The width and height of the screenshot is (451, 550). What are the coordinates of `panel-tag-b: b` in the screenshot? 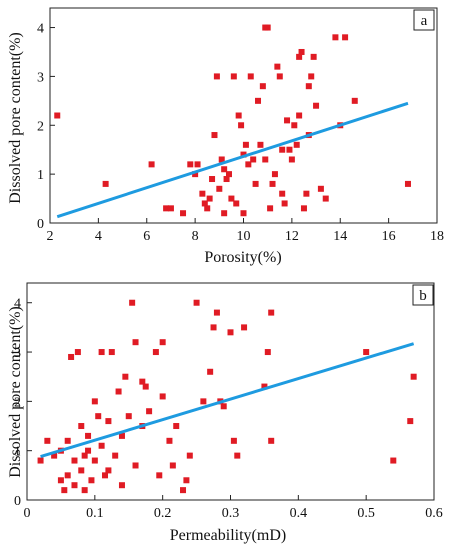 It's located at (423, 296).